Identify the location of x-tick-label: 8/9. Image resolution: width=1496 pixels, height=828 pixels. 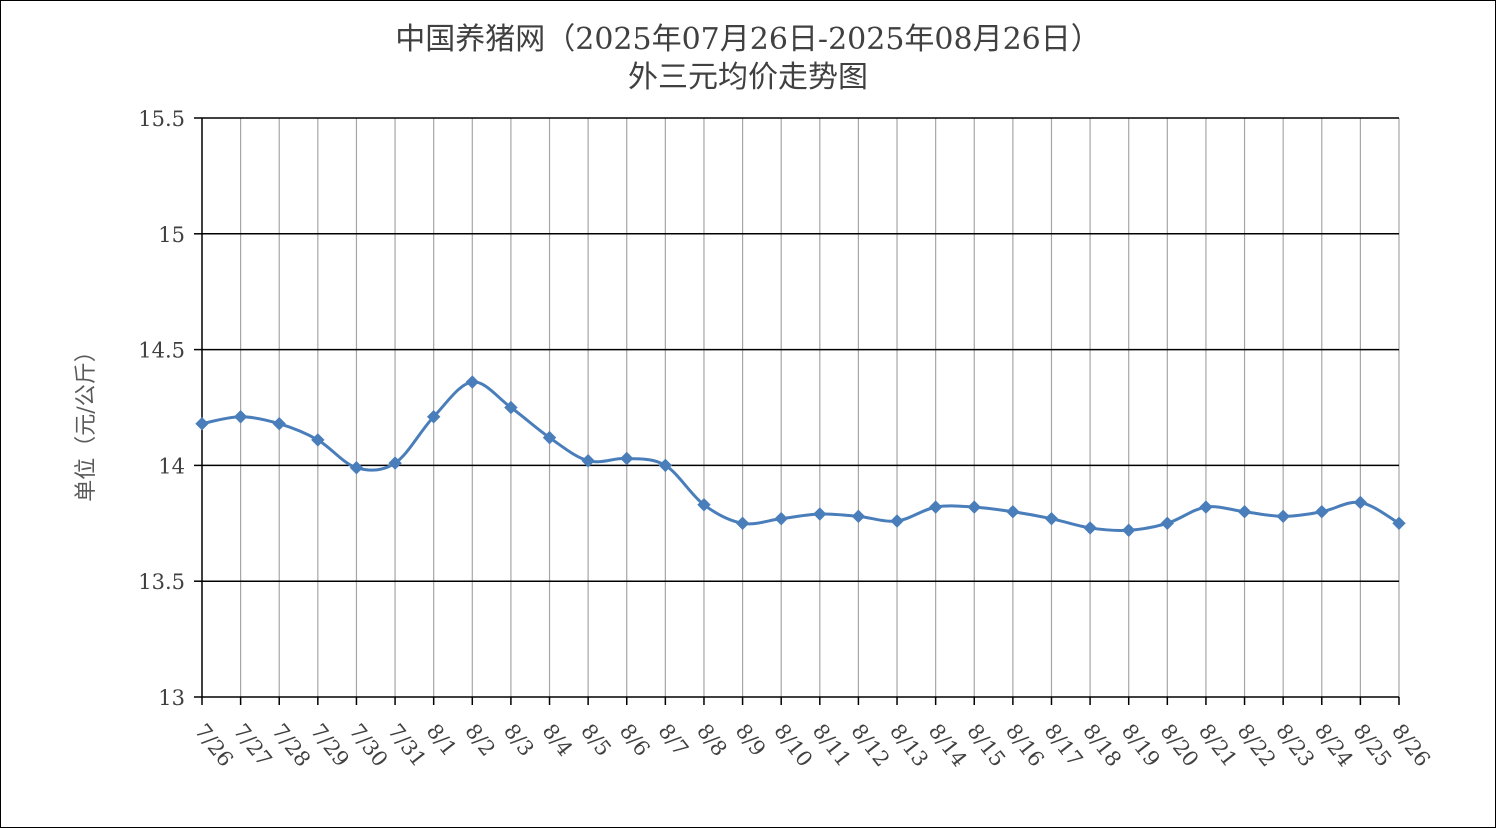
(751, 739).